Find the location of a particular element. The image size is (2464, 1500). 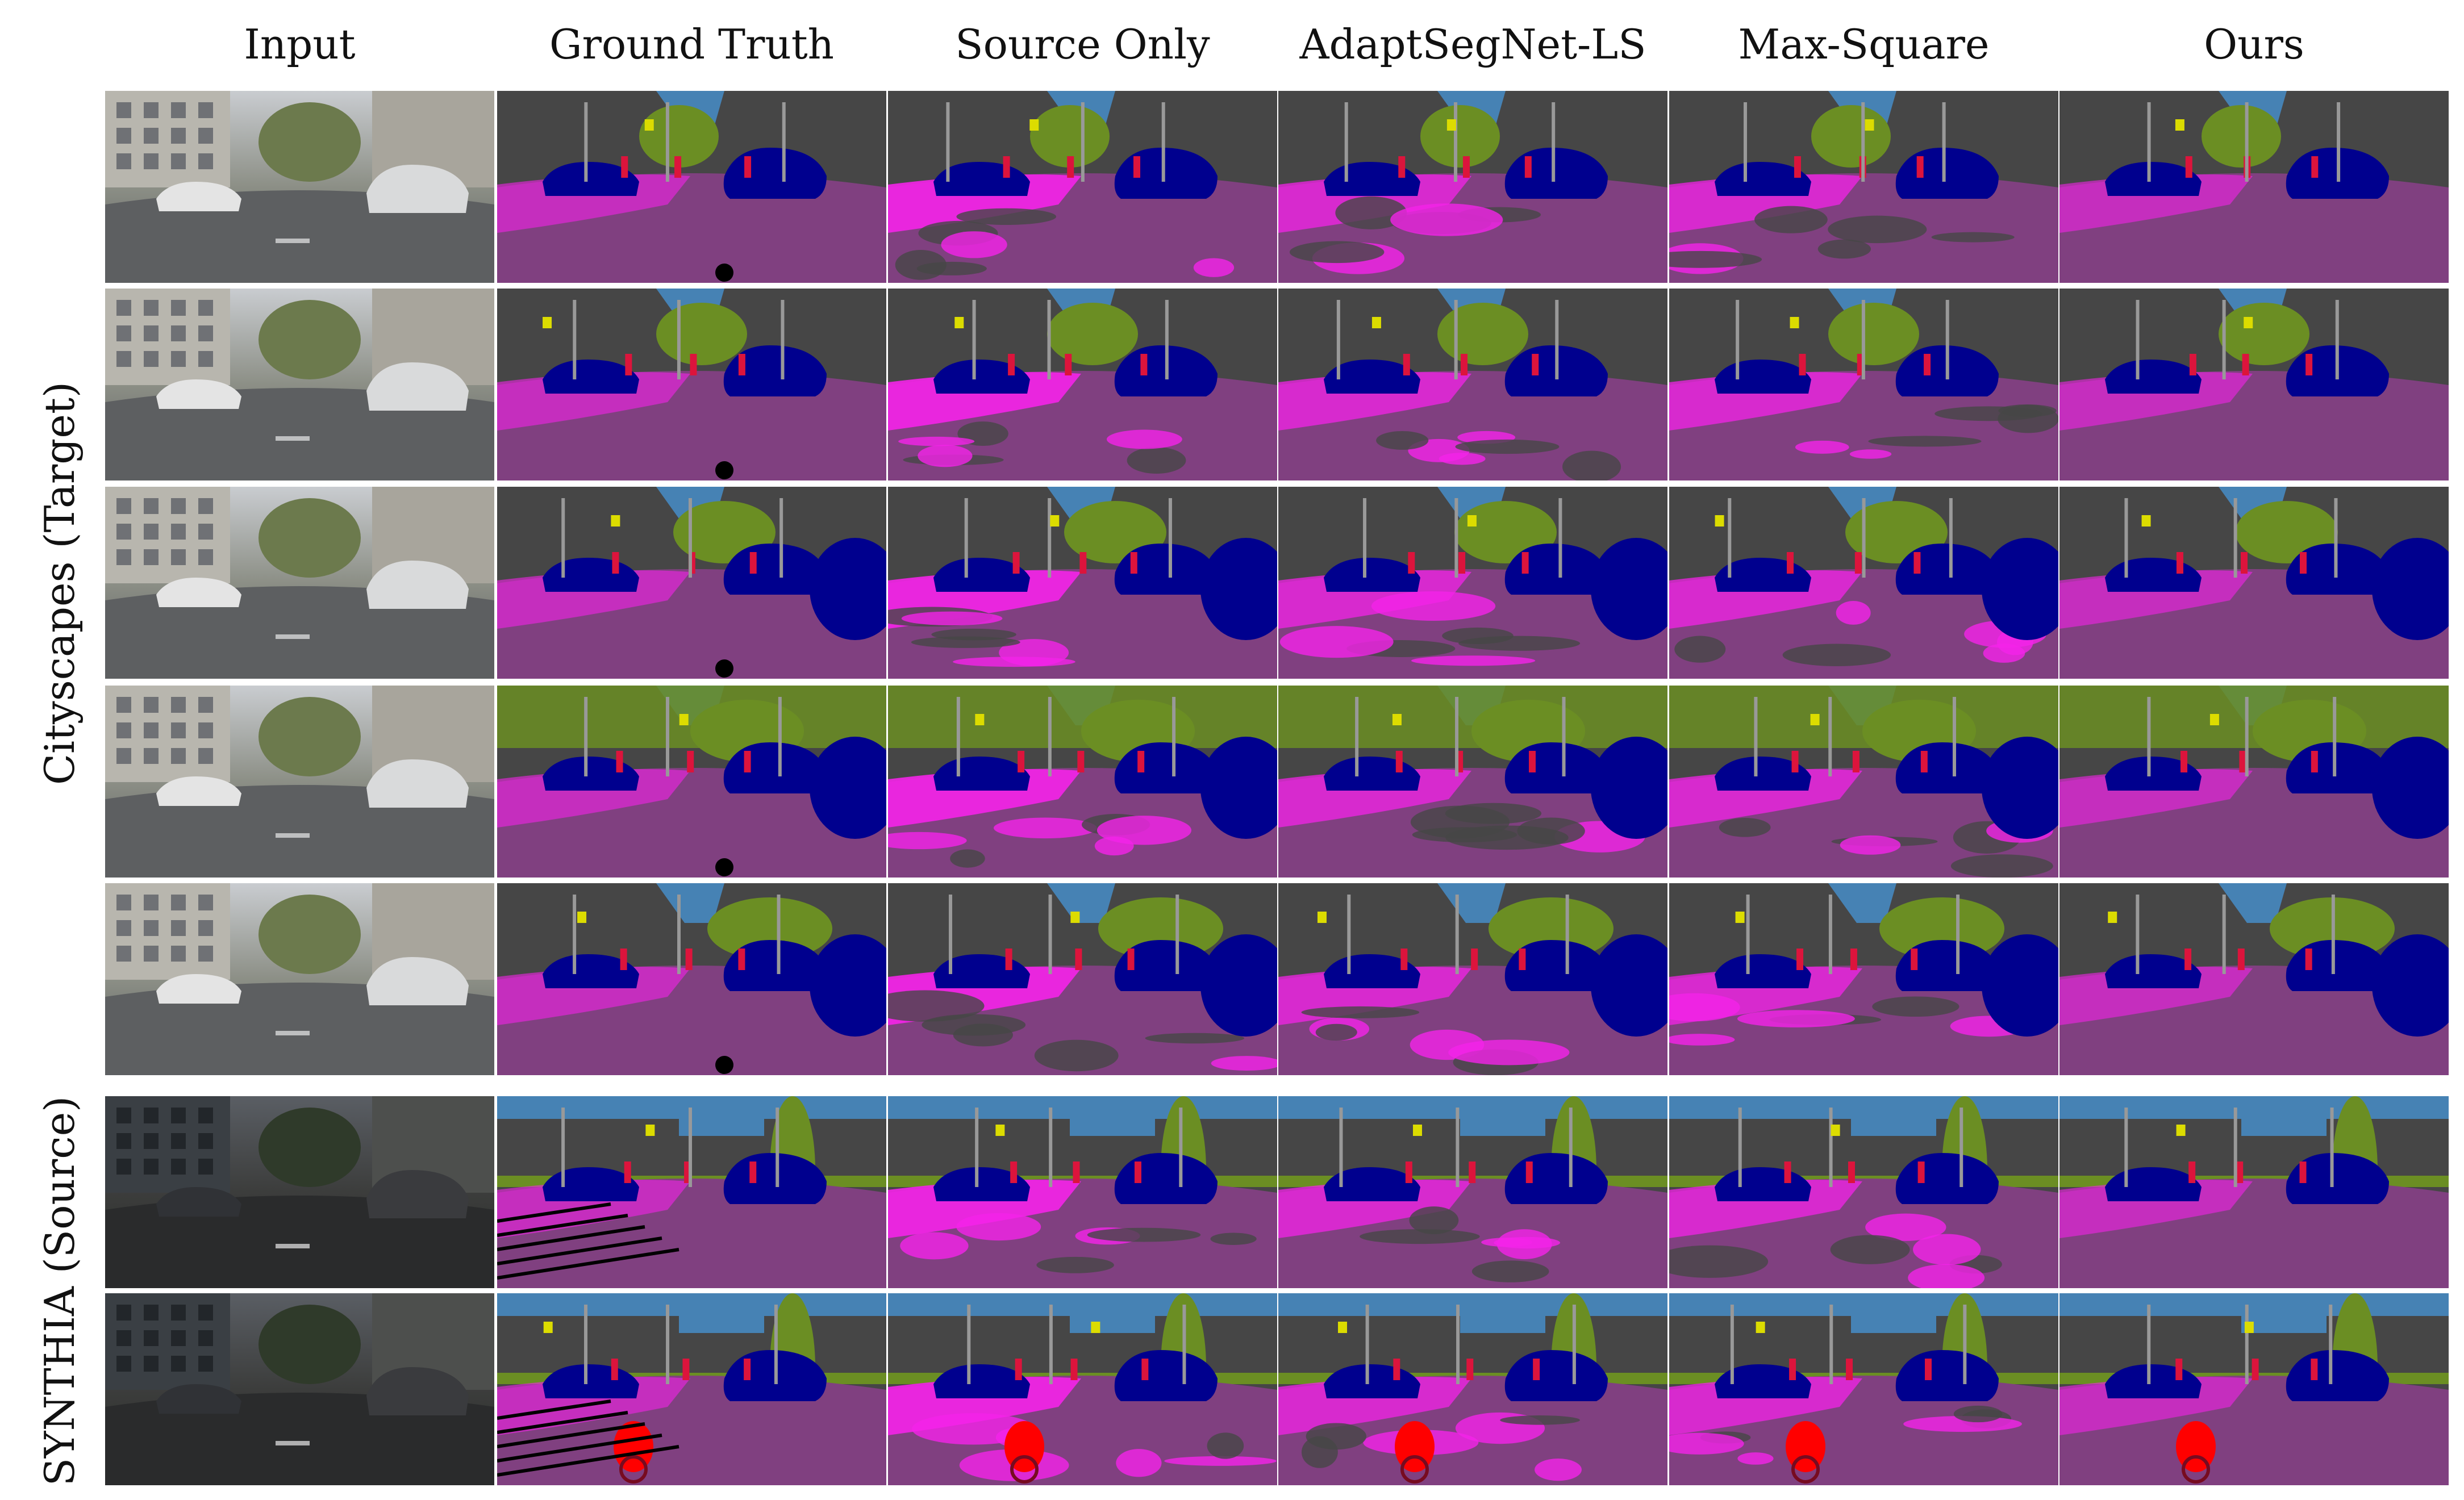

segmentation-map-r5-c4 is located at coordinates (1863, 1192).